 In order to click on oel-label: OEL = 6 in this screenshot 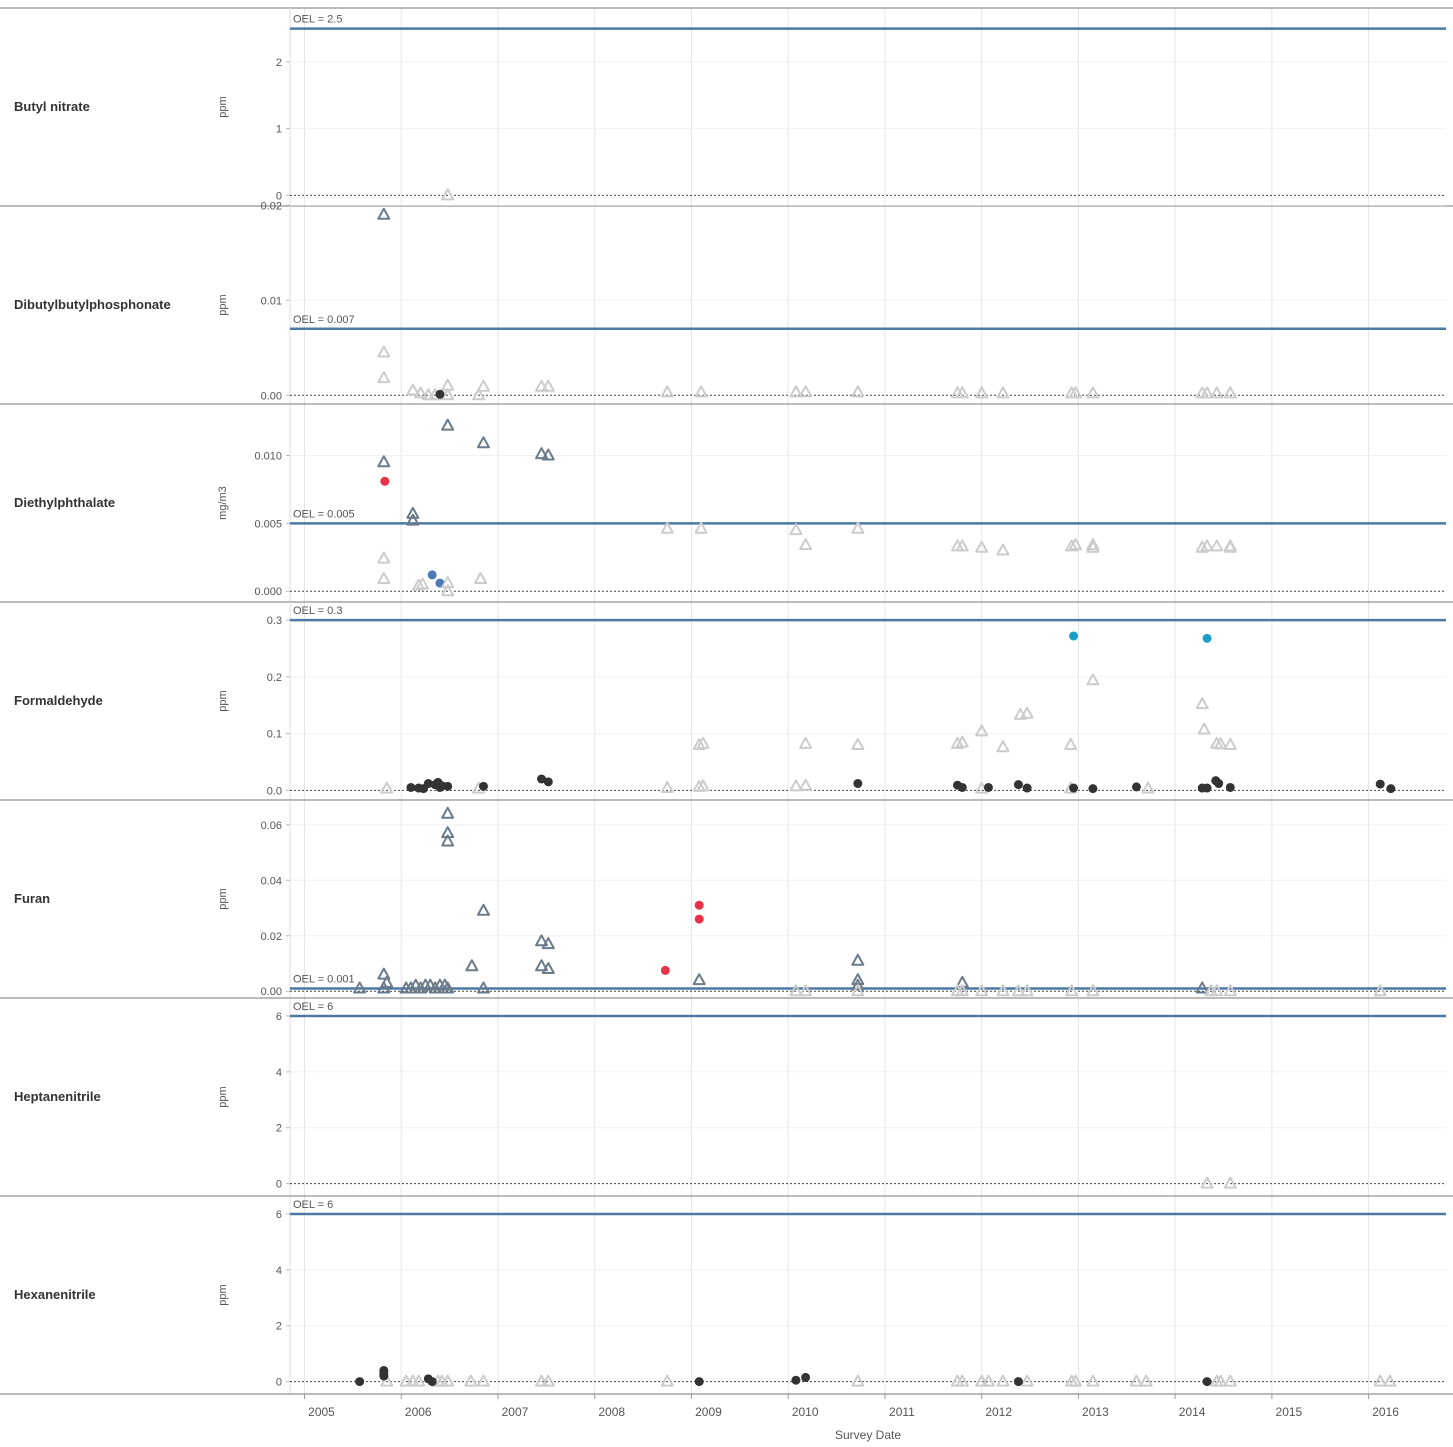, I will do `click(313, 1007)`.